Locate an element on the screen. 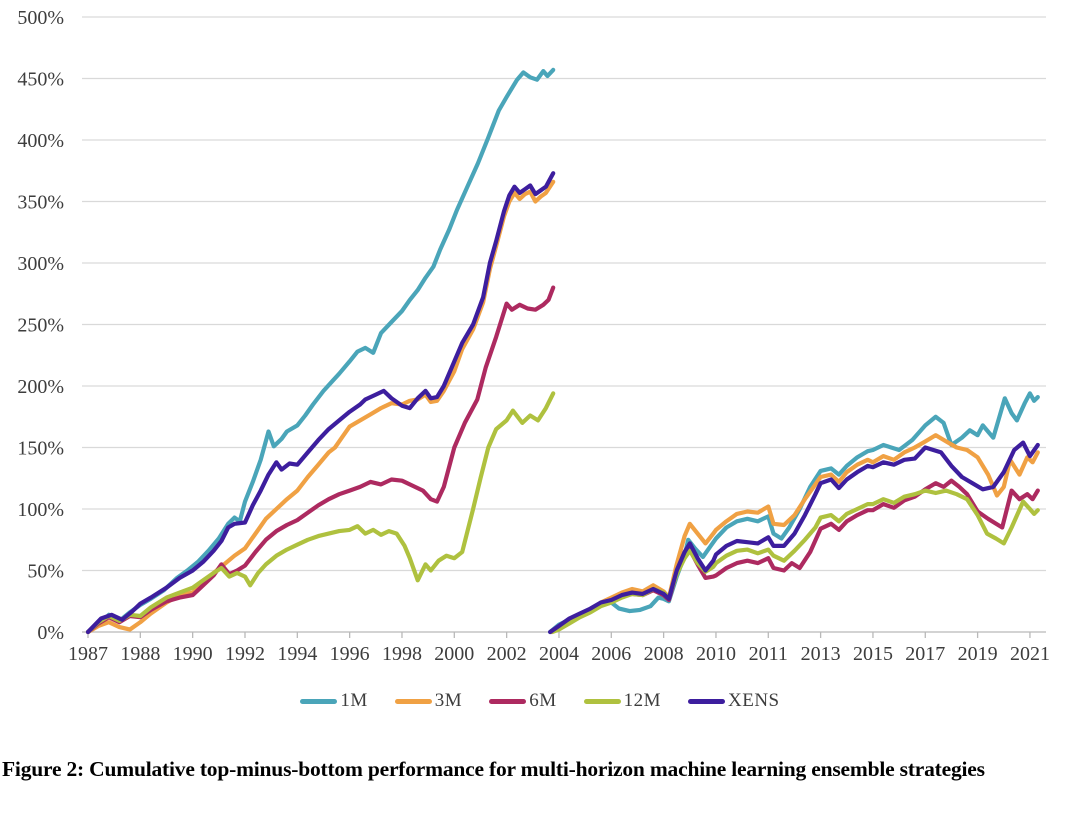  legend-item-12m: 12M is located at coordinates (622, 701).